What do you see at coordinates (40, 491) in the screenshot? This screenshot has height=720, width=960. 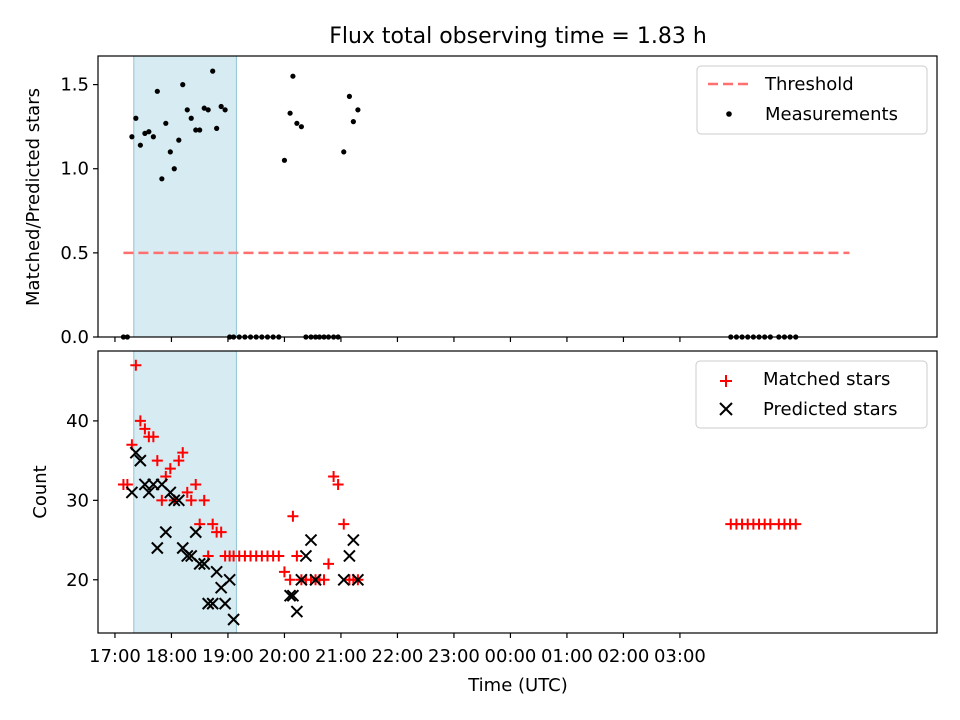 I see `bottom-y-axis-label: Count` at bounding box center [40, 491].